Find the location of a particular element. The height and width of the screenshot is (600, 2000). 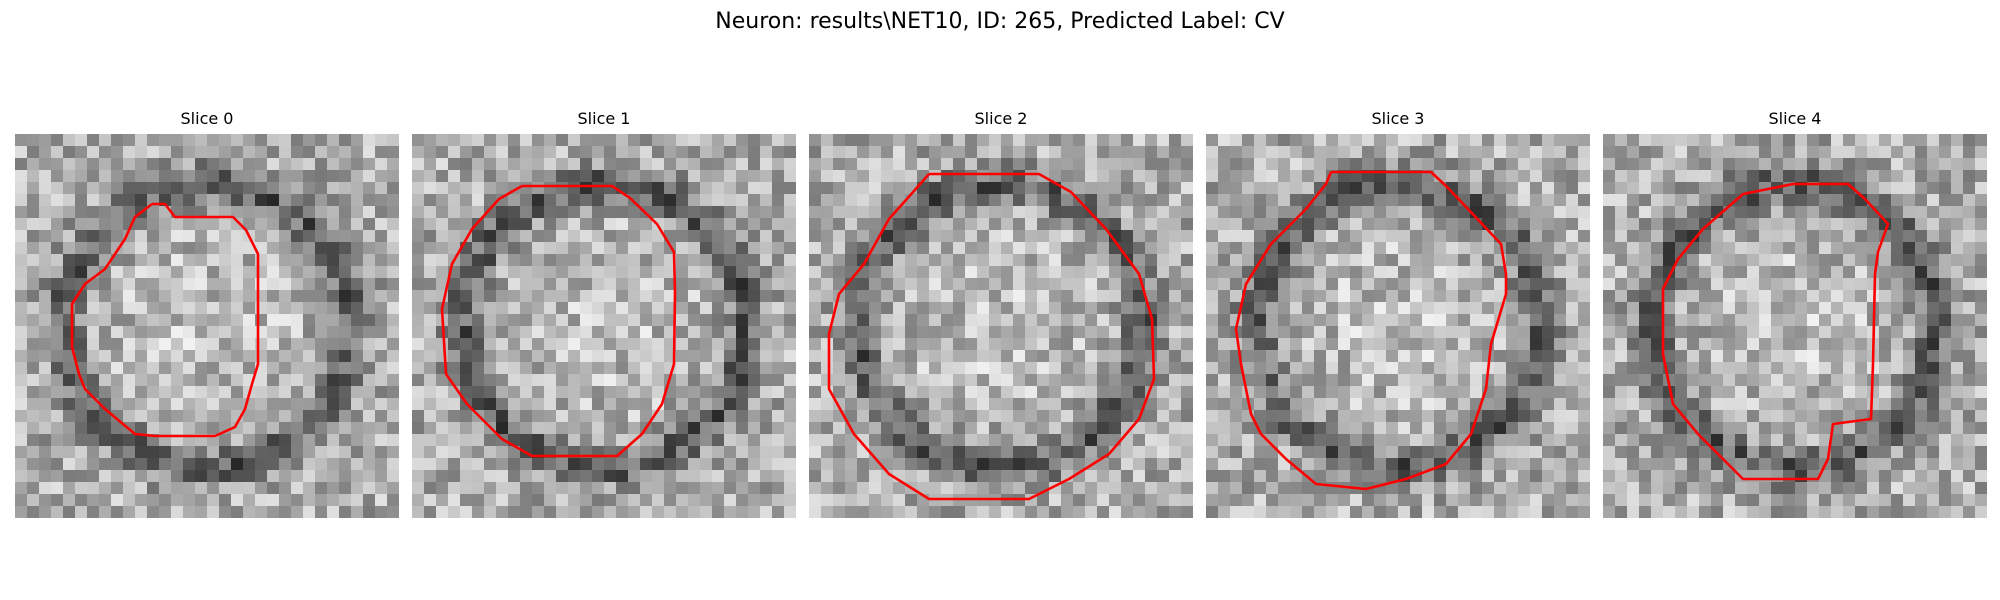

slice-panel-1: Slice 1 is located at coordinates (604, 313).